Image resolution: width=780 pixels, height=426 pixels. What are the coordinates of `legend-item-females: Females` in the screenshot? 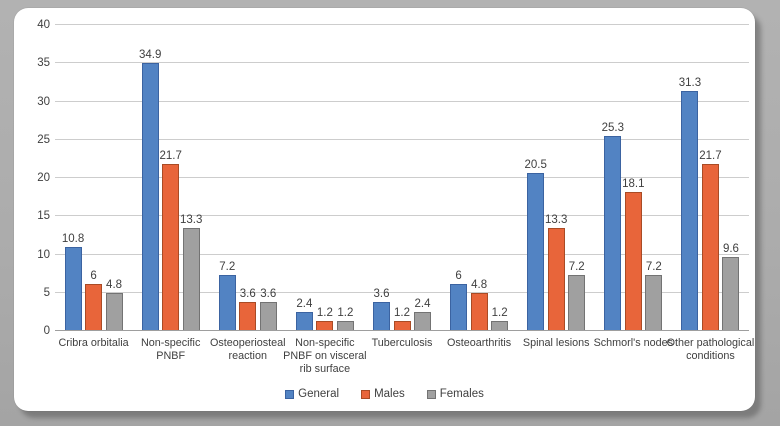 It's located at (455, 394).